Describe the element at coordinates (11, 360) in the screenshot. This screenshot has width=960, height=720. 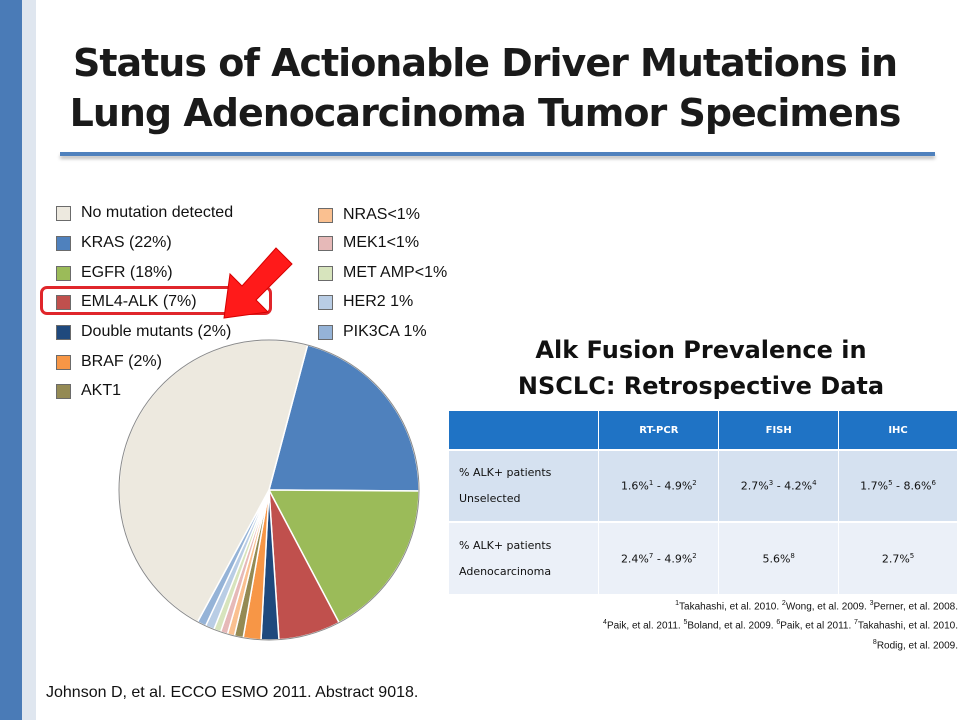
I see `left-accent-bar` at that location.